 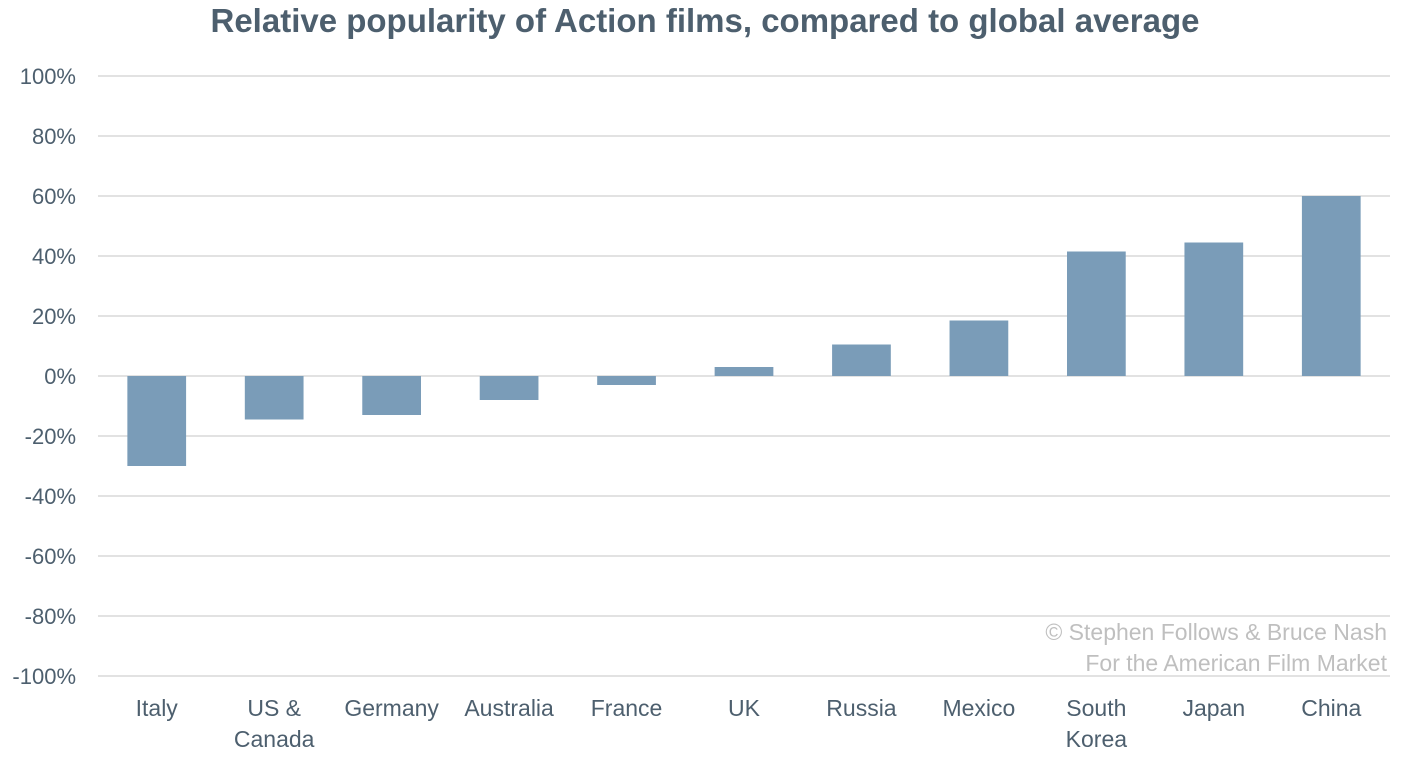 What do you see at coordinates (1236, 663) in the screenshot?
I see `credit-line-2: For the American Film Market` at bounding box center [1236, 663].